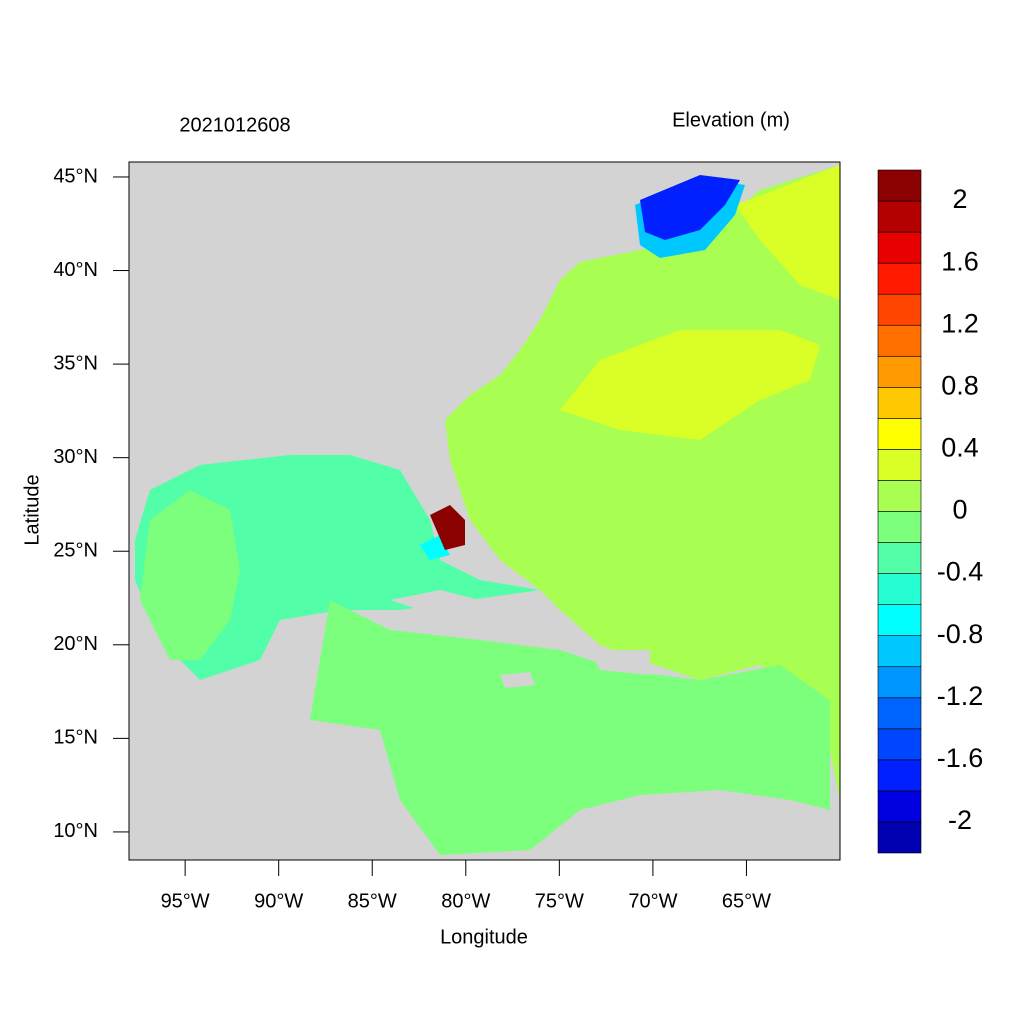  Describe the element at coordinates (337, 567) in the screenshot. I see `gulf` at that location.